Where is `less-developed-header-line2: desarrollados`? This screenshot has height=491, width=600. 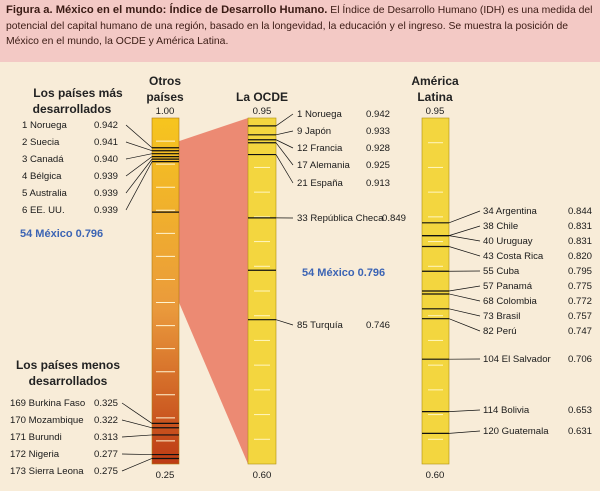
less-developed-header-line2: desarrollados is located at coordinates (68, 381).